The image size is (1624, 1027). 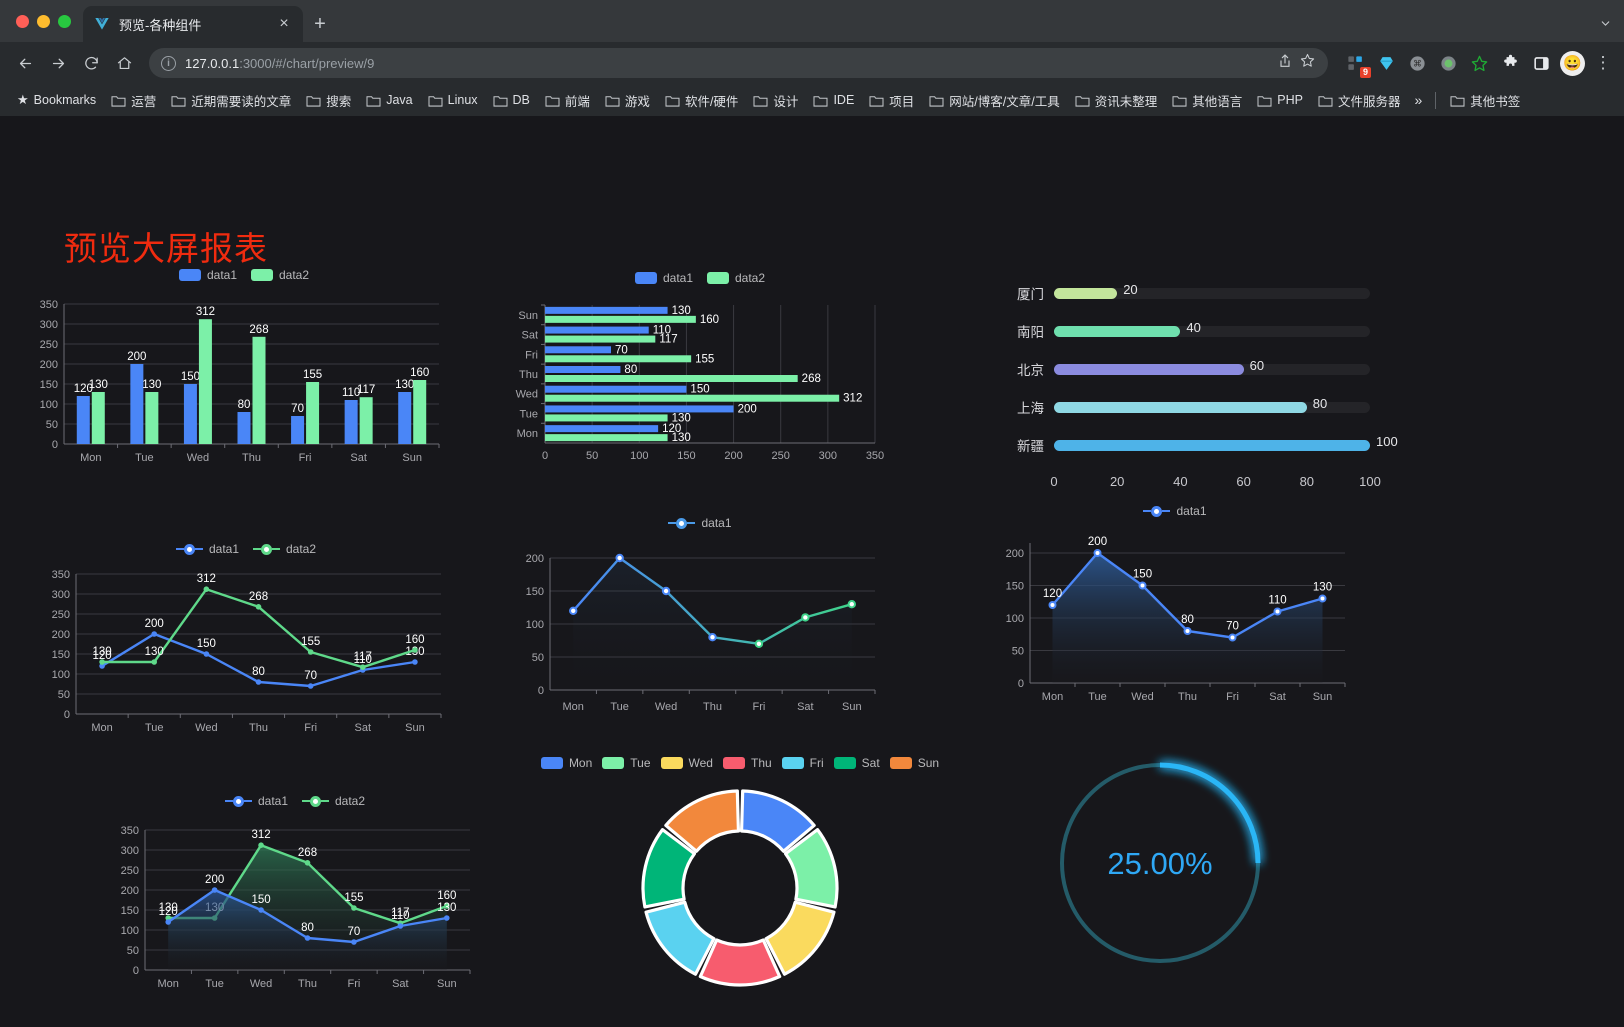 What do you see at coordinates (627, 100) in the screenshot?
I see `bookmark-item: 游戏` at bounding box center [627, 100].